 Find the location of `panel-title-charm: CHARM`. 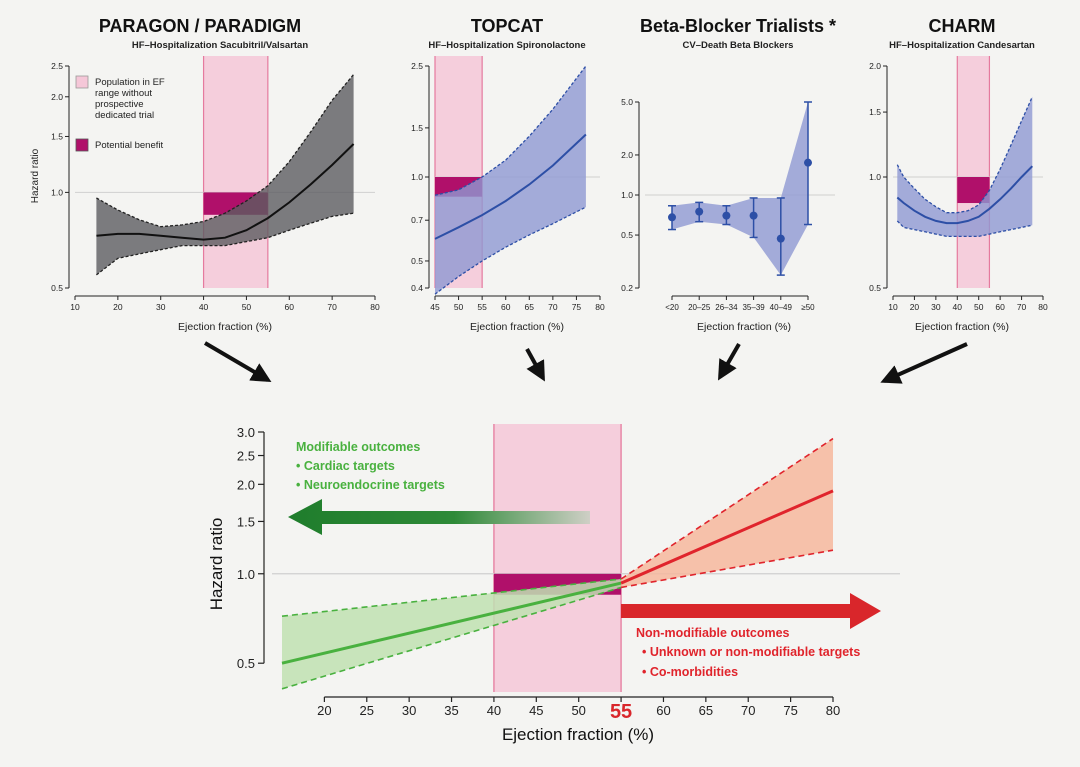

panel-title-charm: CHARM is located at coordinates (962, 26).